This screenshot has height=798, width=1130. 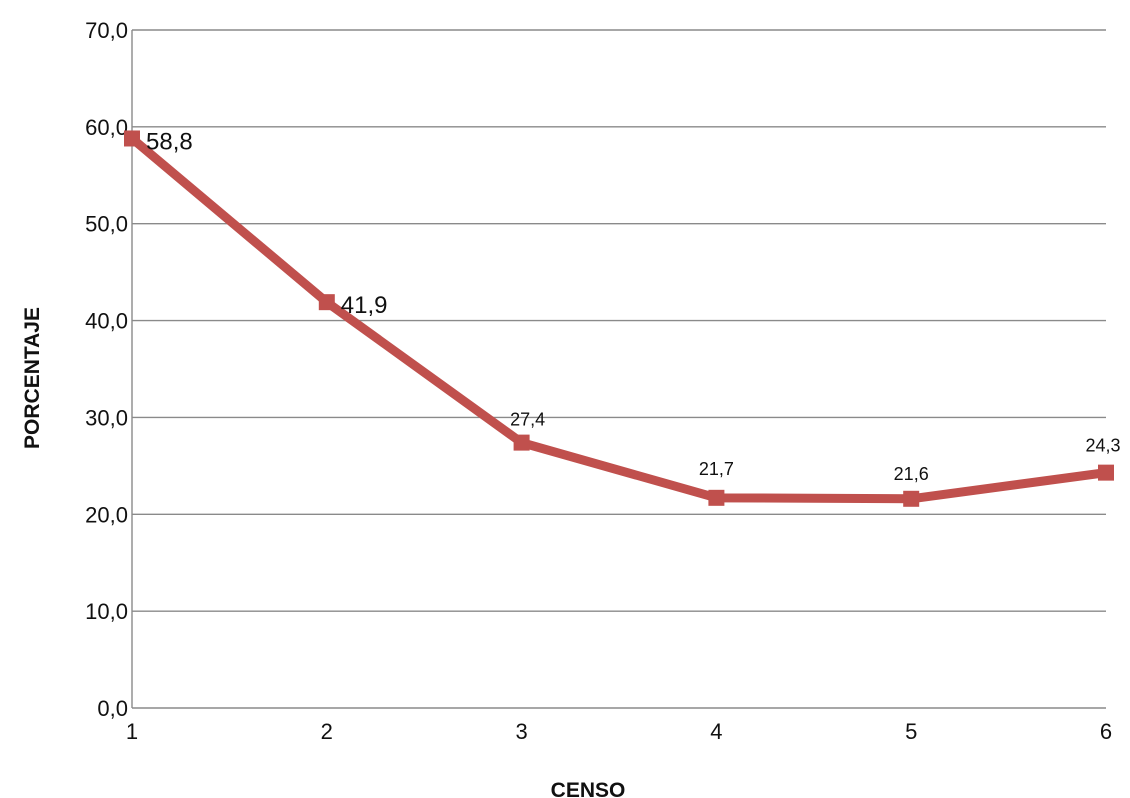 I want to click on x-tick-label: 5, so click(x=911, y=731).